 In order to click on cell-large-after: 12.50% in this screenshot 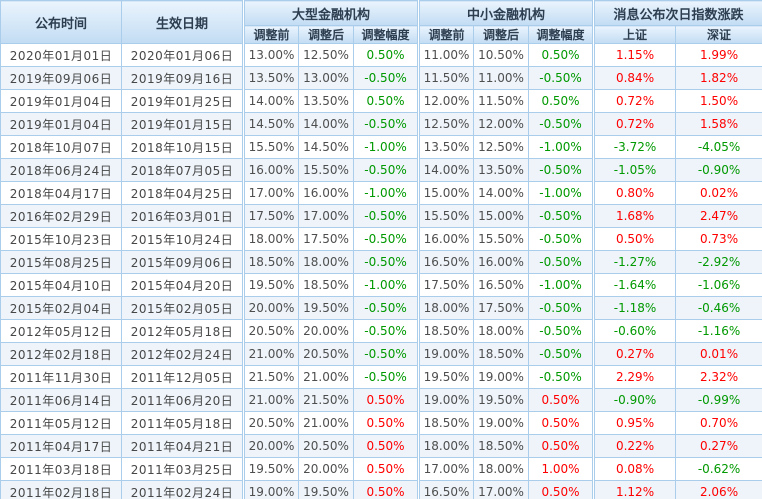, I will do `click(326, 55)`.